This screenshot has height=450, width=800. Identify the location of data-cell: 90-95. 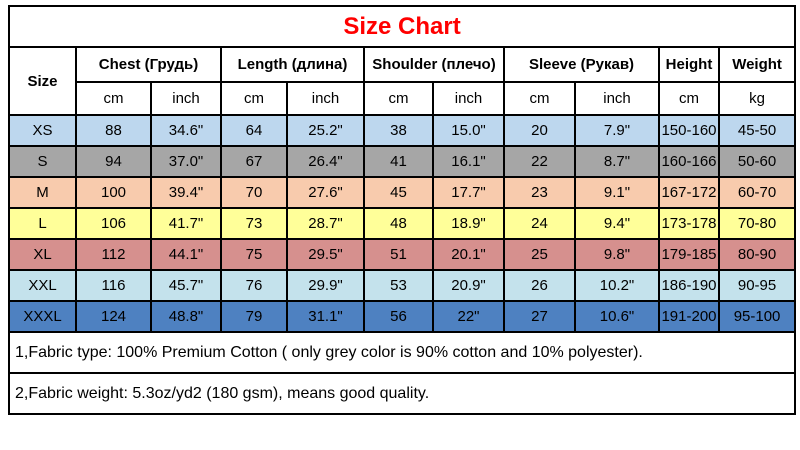
(757, 285).